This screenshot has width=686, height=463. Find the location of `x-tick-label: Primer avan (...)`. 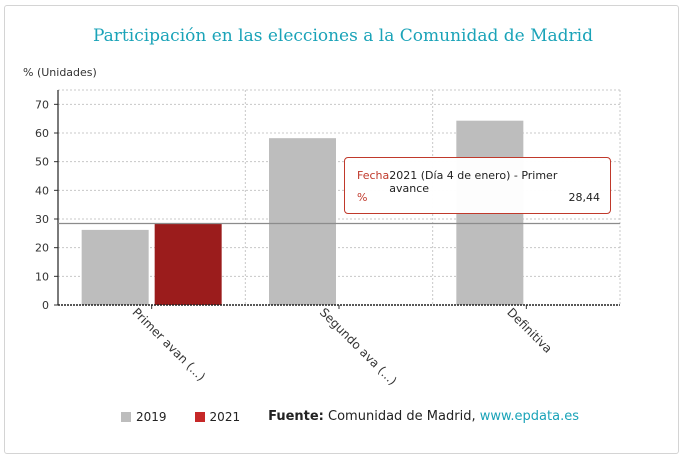

x-tick-label: Primer avan (...) is located at coordinates (169, 344).